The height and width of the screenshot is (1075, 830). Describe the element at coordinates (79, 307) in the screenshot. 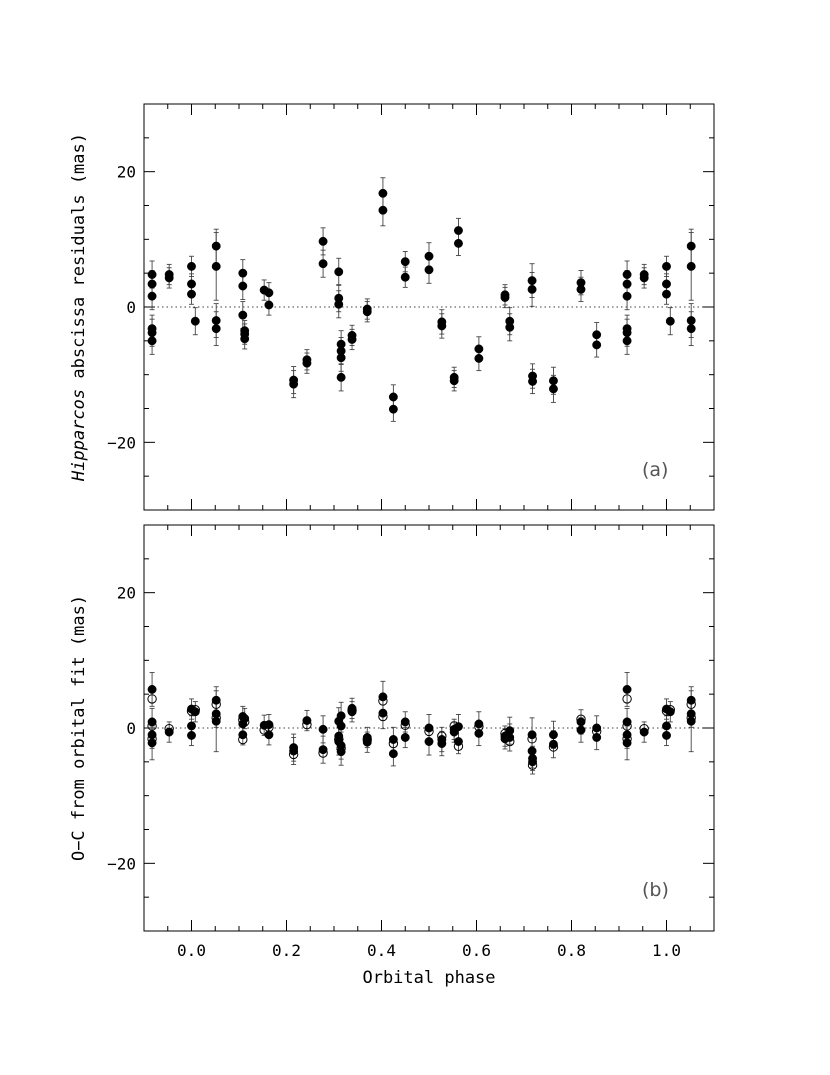

I see `panel-a-y-axis-title: Hipparcos abscissa residuals (mas)` at that location.